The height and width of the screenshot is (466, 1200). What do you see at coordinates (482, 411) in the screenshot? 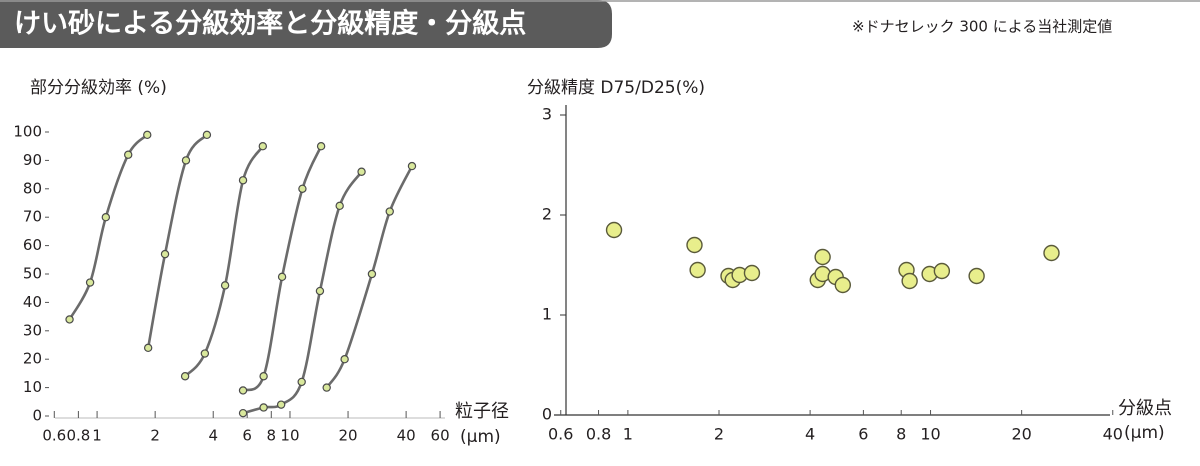
I see `x-axis-label: 粒子径` at bounding box center [482, 411].